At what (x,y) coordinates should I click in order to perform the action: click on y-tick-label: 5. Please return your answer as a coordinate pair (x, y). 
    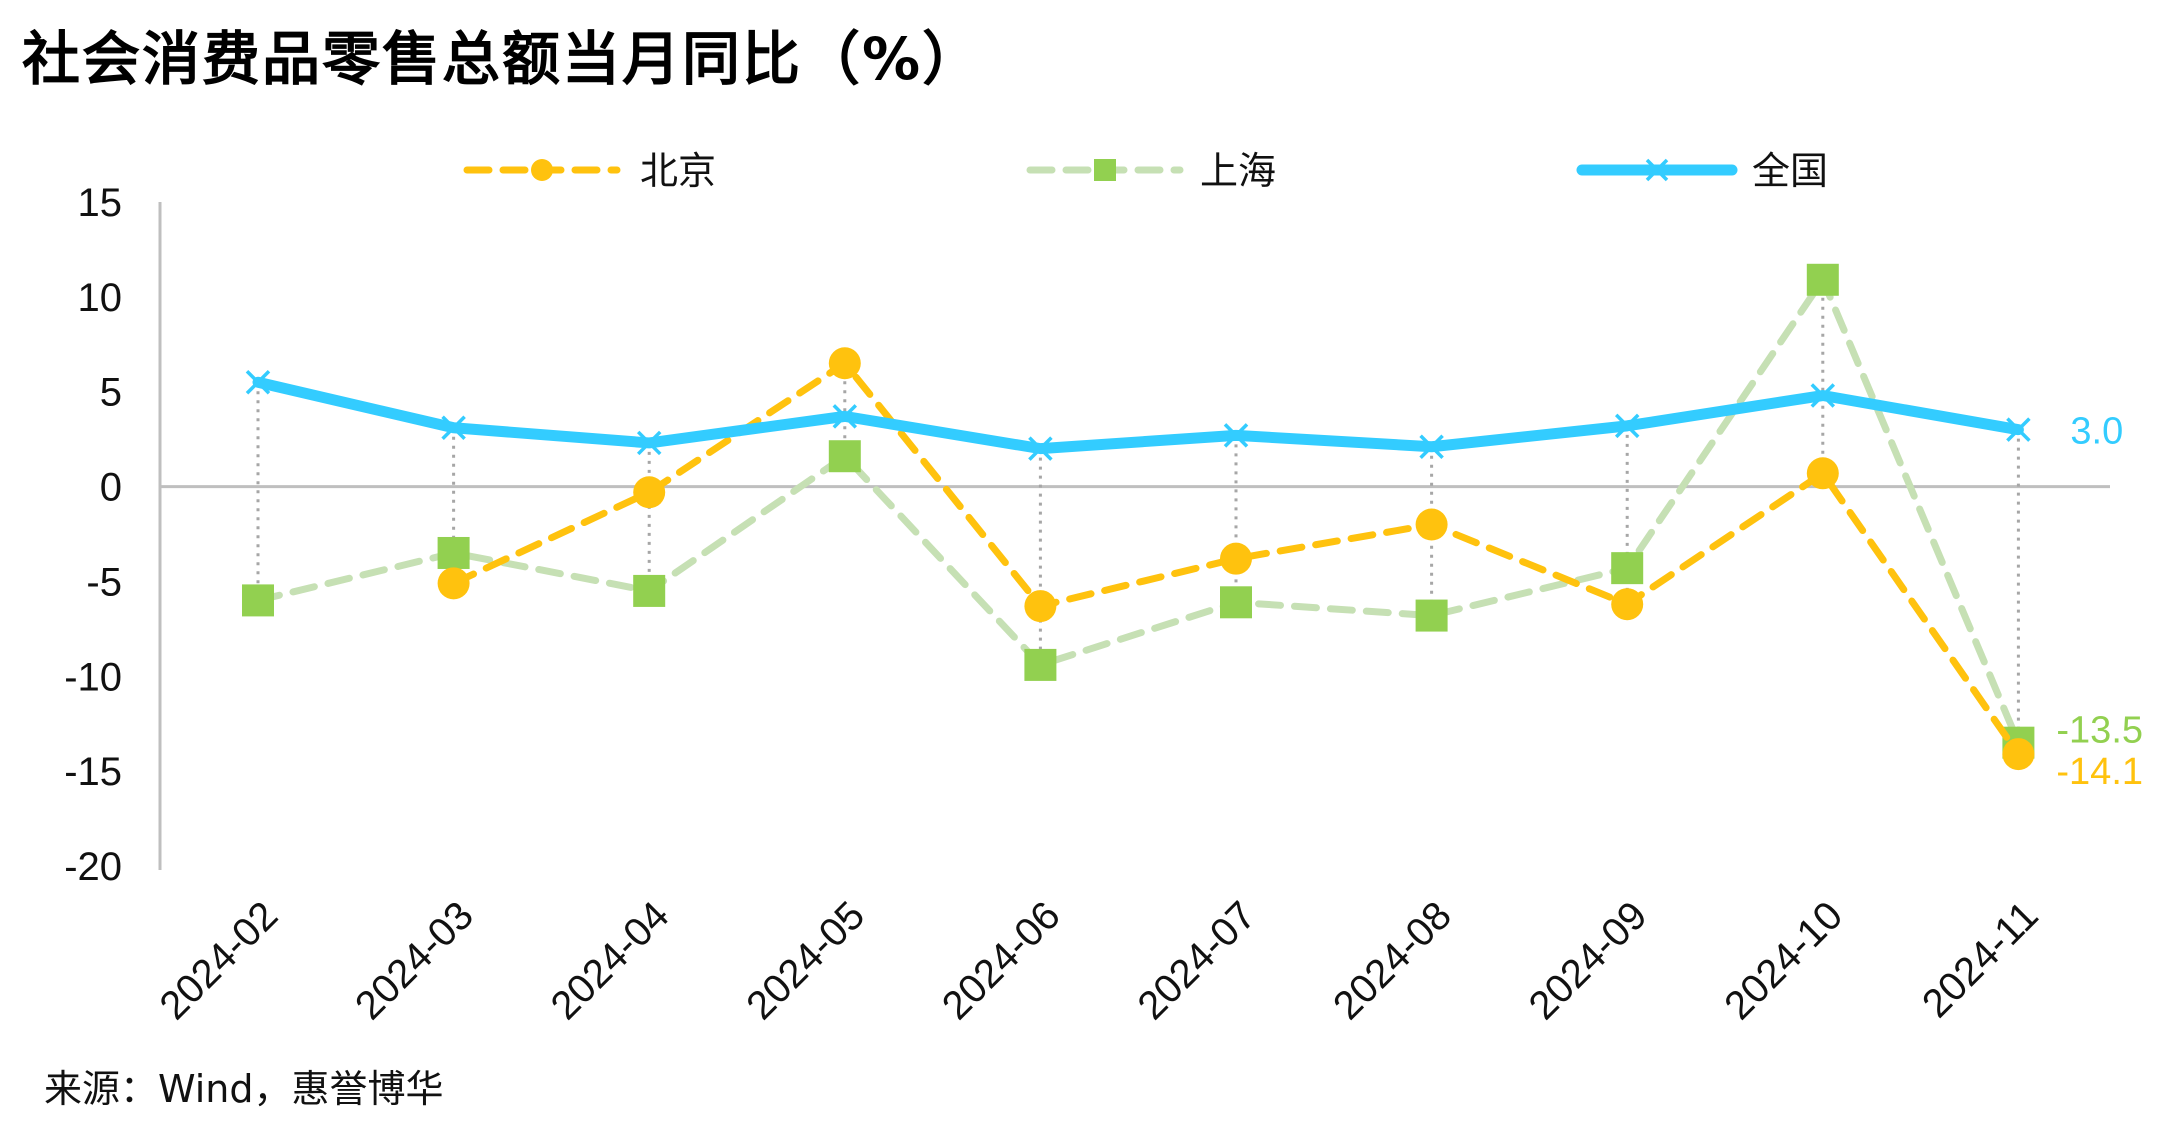
    Looking at the image, I should click on (111, 393).